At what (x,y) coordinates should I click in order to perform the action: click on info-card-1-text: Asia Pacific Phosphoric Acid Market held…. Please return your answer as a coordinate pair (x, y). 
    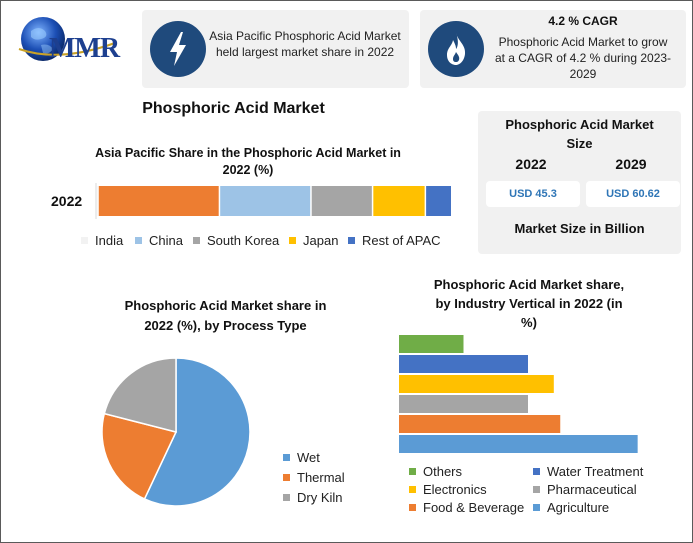
    Looking at the image, I should click on (305, 44).